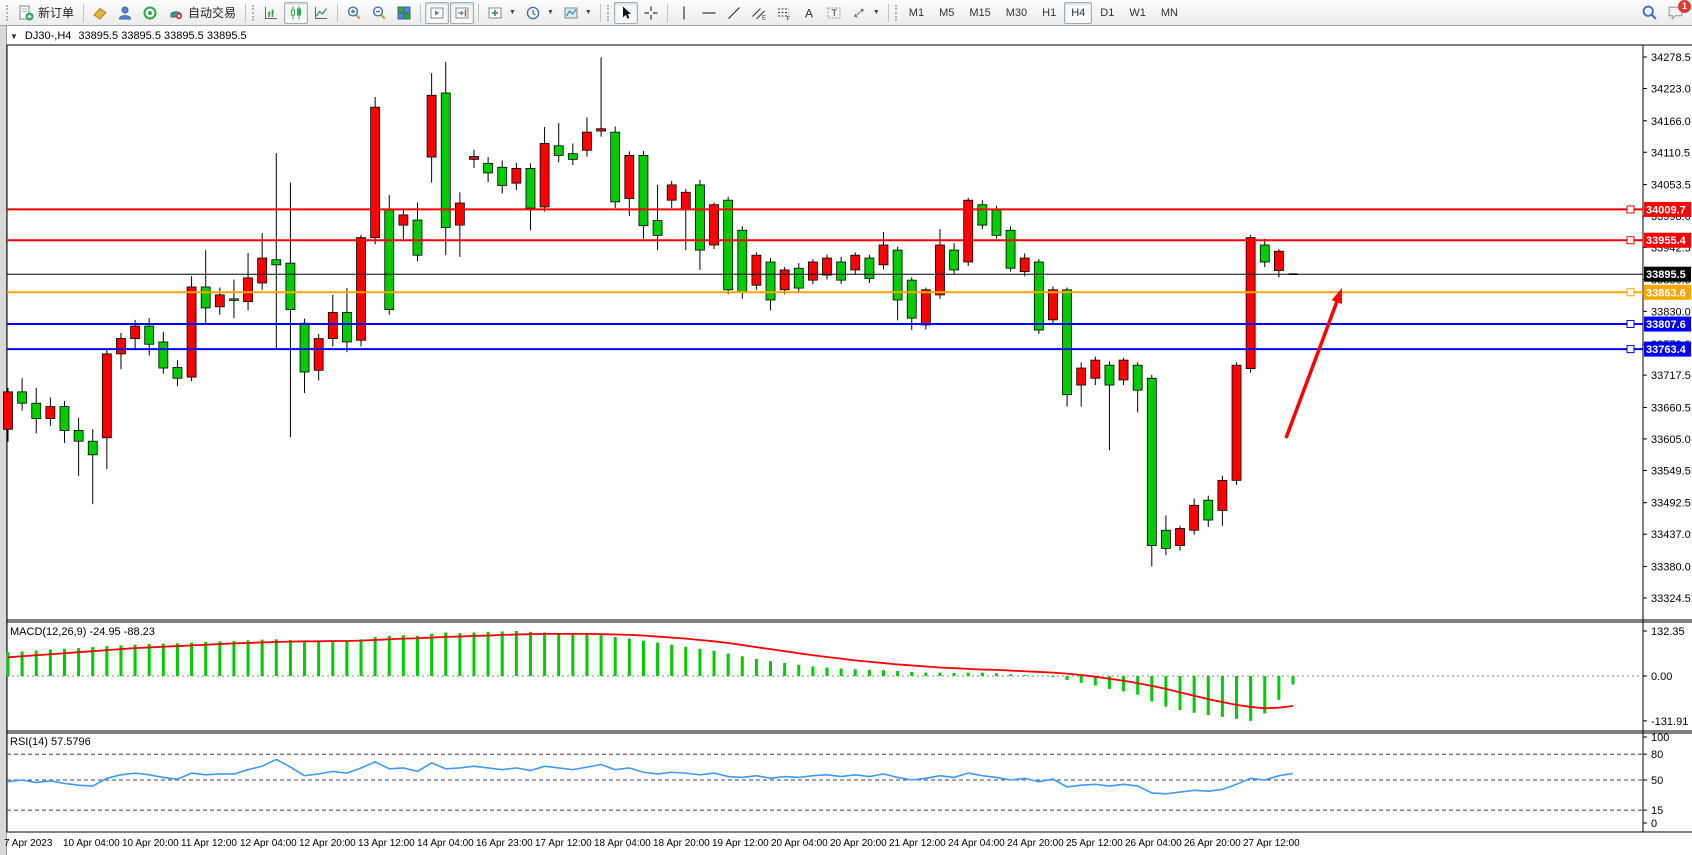  Describe the element at coordinates (100, 13) in the screenshot. I see `charts-button` at that location.